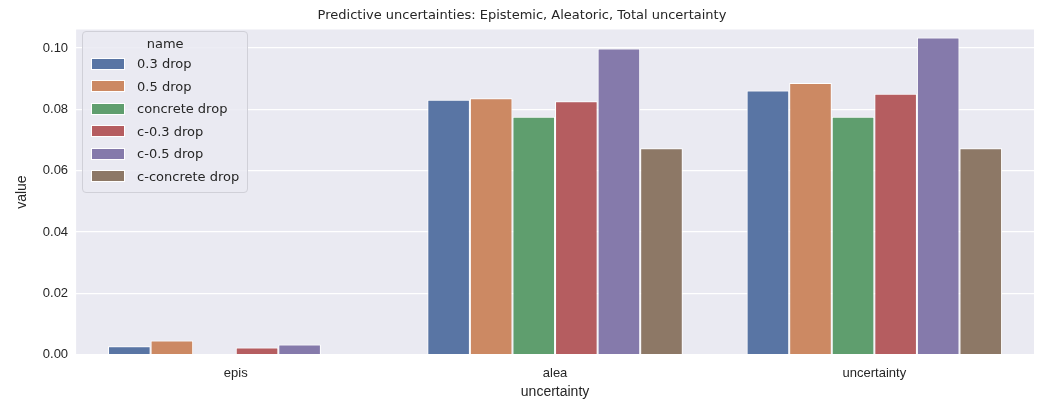 The image size is (1052, 405). What do you see at coordinates (170, 131) in the screenshot?
I see `legend-label: c-0.3 drop` at bounding box center [170, 131].